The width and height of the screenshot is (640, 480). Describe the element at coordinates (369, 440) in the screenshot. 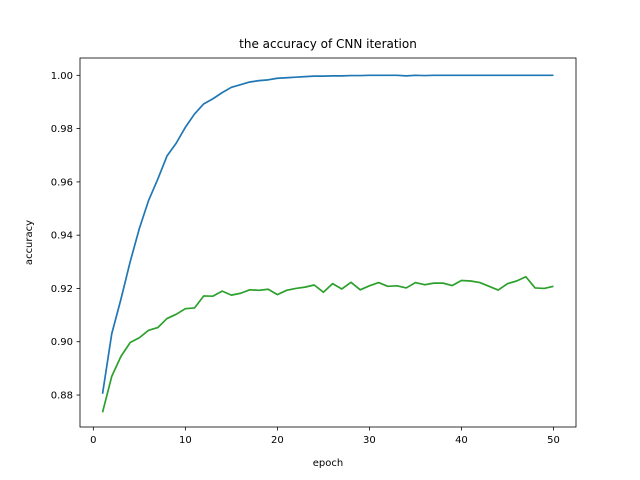

I see `x-tick-label: 30` at that location.